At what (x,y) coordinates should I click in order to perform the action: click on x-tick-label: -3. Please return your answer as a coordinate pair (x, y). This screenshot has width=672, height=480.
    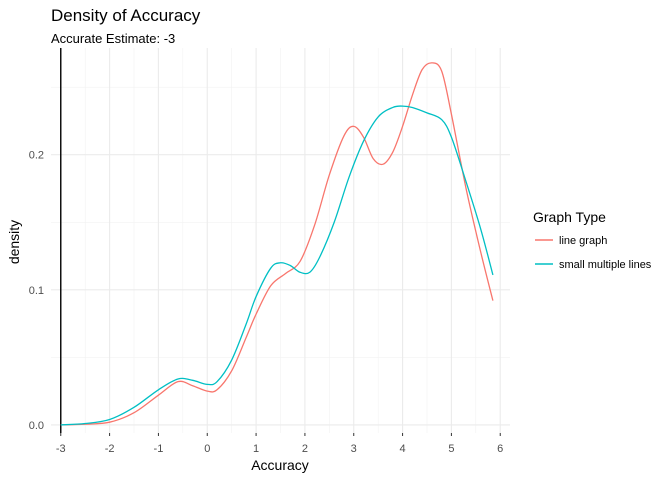
    Looking at the image, I should click on (61, 449).